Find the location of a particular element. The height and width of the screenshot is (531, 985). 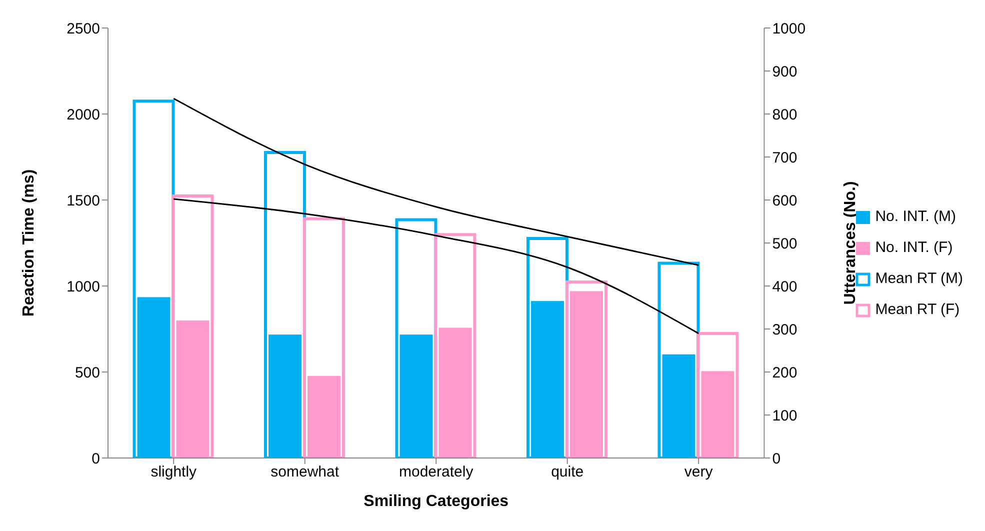

y-tick-label: 500 is located at coordinates (87, 373).